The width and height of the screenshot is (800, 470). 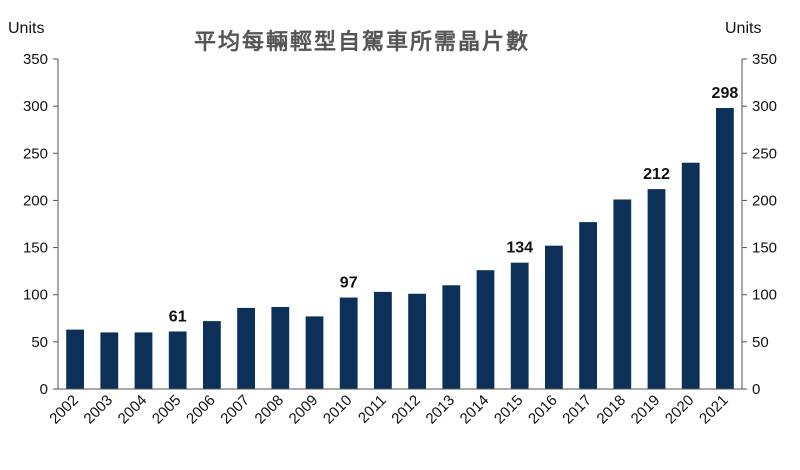 What do you see at coordinates (338, 410) in the screenshot?
I see `x-tick-label: 2010` at bounding box center [338, 410].